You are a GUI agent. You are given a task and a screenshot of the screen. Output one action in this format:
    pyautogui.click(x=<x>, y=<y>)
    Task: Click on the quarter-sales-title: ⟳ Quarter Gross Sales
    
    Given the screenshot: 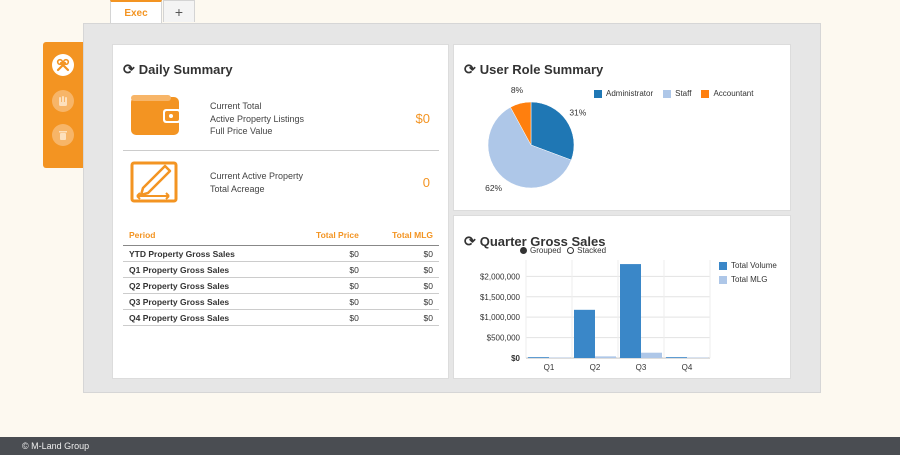 What is the action you would take?
    pyautogui.click(x=534, y=241)
    